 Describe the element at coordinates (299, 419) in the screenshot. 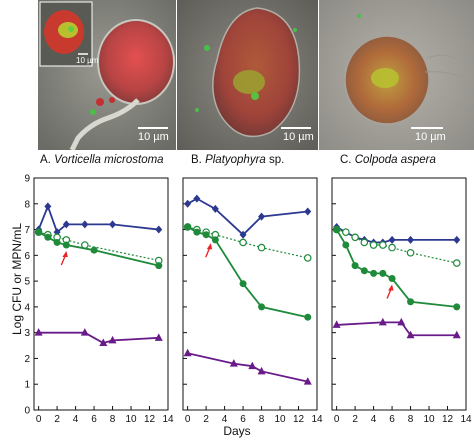

I see `x-tick-label-b: 12` at that location.